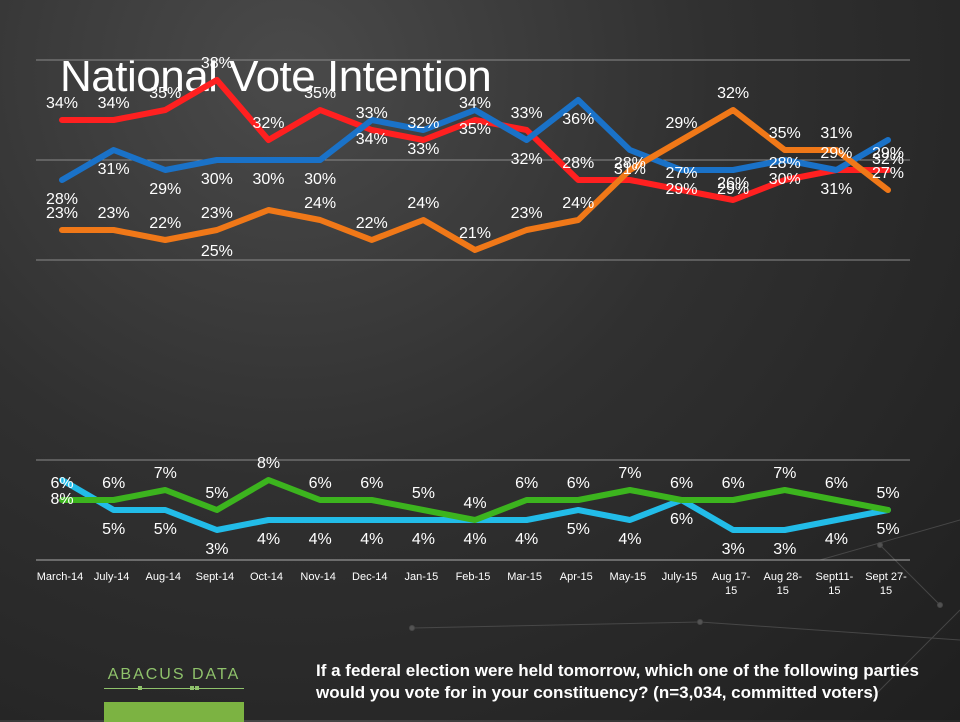 The width and height of the screenshot is (960, 722). Describe the element at coordinates (475, 233) in the screenshot. I see `data-label: 21%` at that location.